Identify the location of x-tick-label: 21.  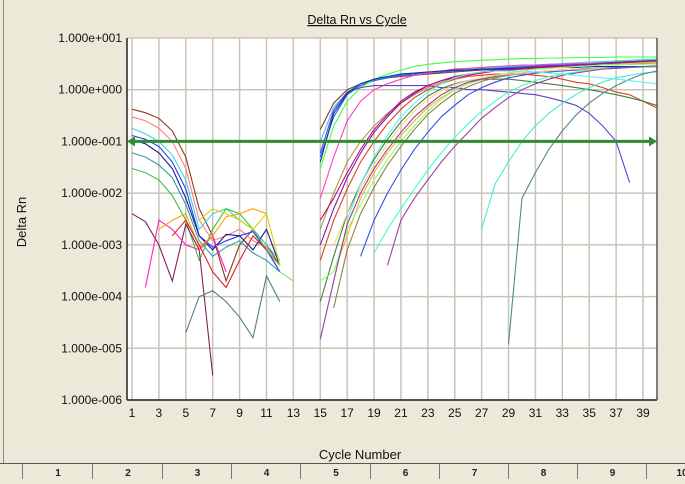
(401, 413).